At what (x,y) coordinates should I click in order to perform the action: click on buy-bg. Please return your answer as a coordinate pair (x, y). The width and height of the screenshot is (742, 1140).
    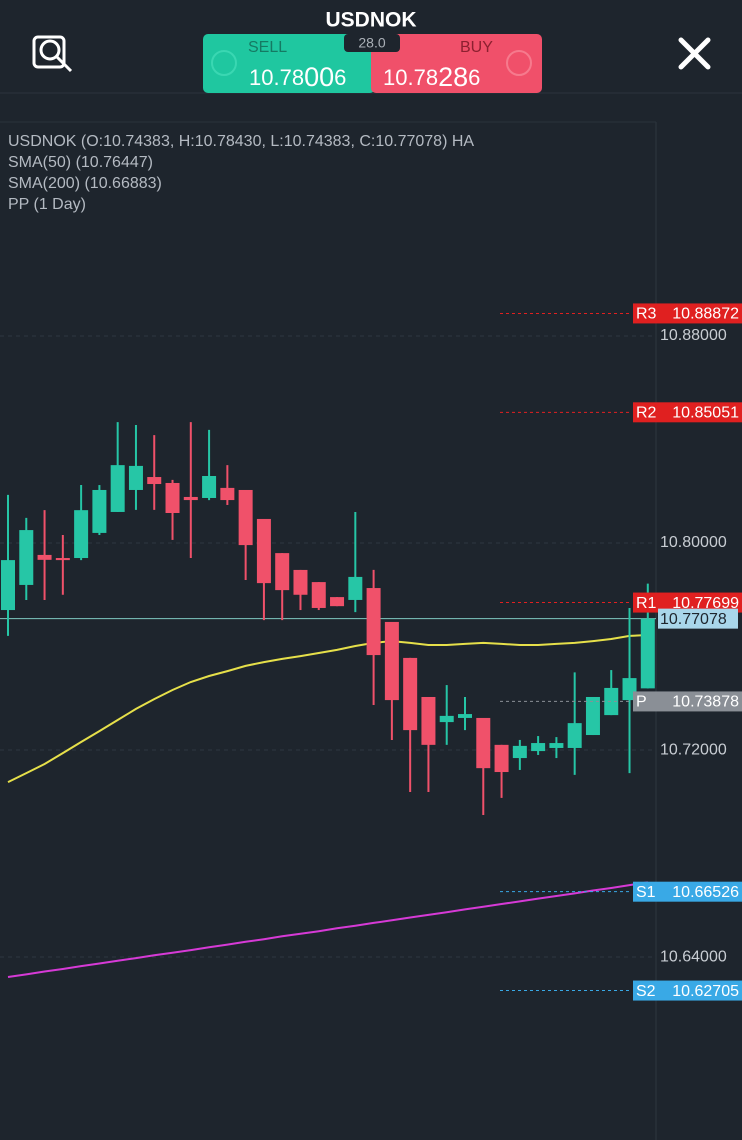
    Looking at the image, I should click on (456, 63).